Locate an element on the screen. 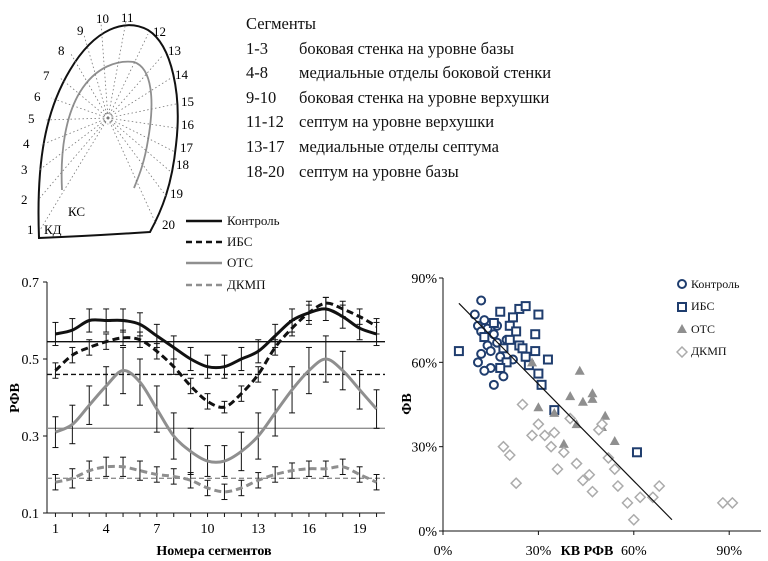 The width and height of the screenshot is (768, 561). legend-item-ots: ОТС is located at coordinates (708, 329).